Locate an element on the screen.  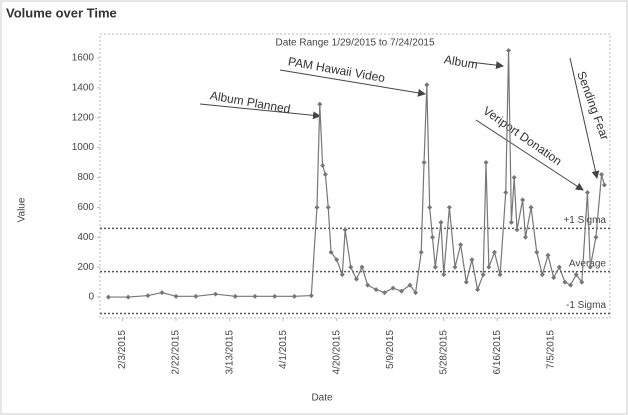
reference-label: Average is located at coordinates (588, 263).